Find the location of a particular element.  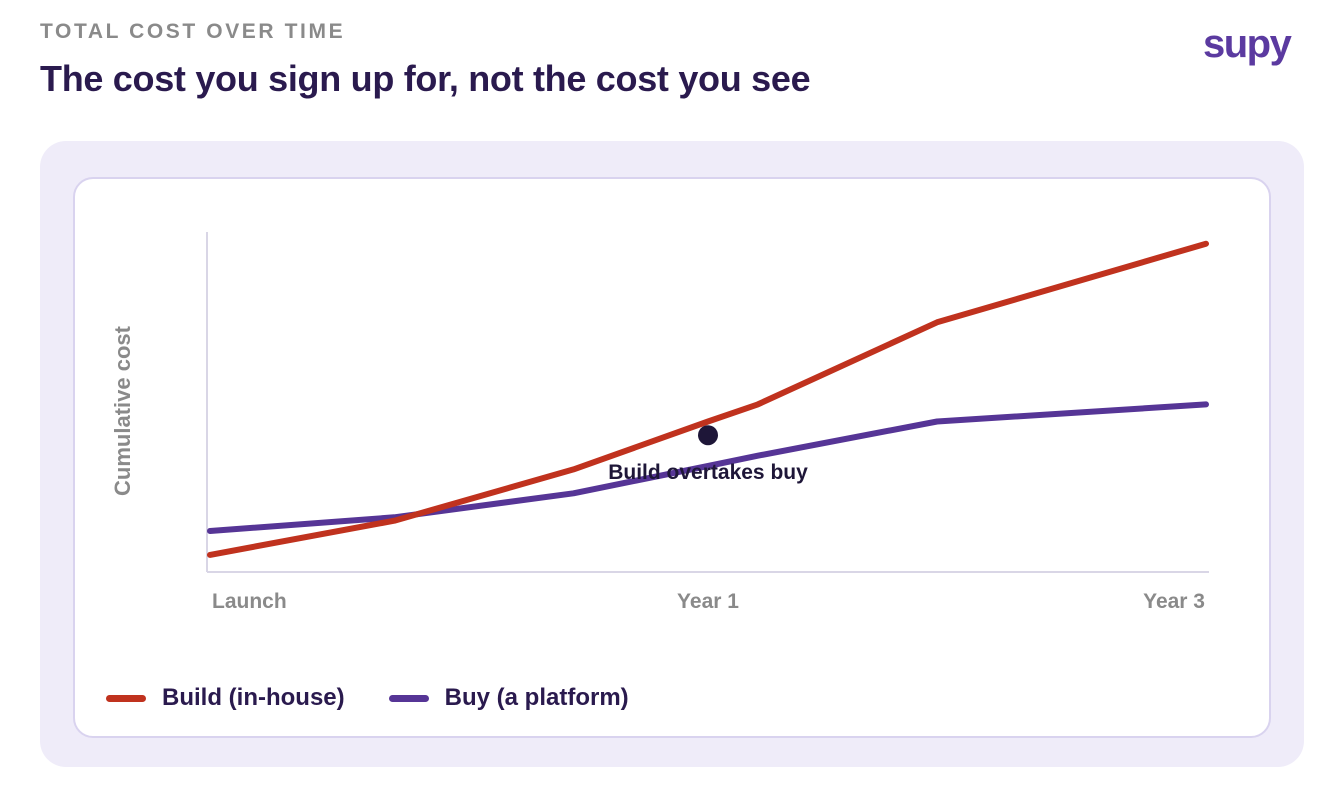

x-tick-label: Year 1 is located at coordinates (708, 601).